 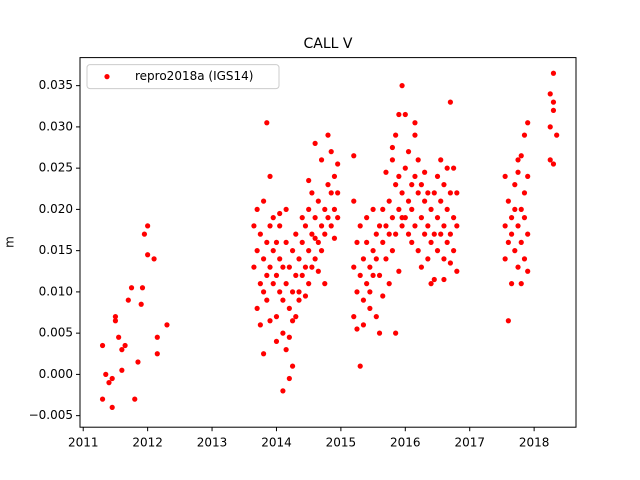 I want to click on legend-label: repro2018a (IGS14), so click(x=194, y=76).